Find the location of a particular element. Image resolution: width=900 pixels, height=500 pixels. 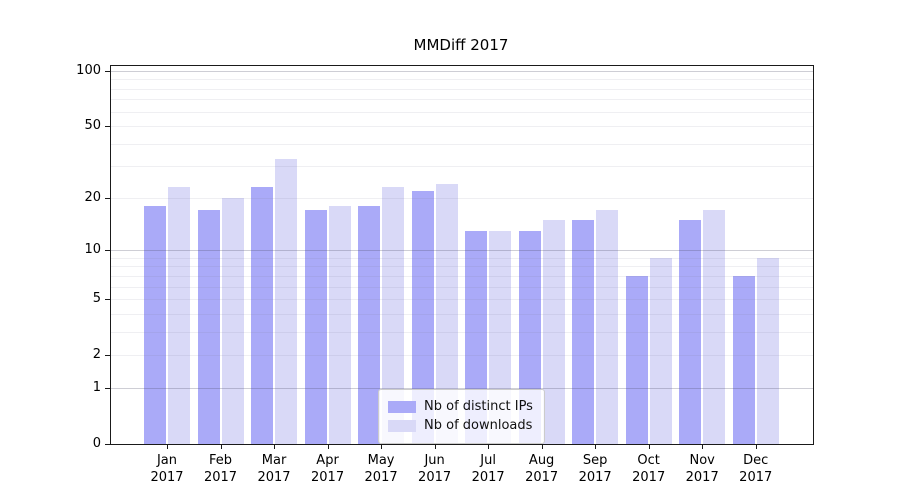

bar-sep-distinct-ips is located at coordinates (583, 331).